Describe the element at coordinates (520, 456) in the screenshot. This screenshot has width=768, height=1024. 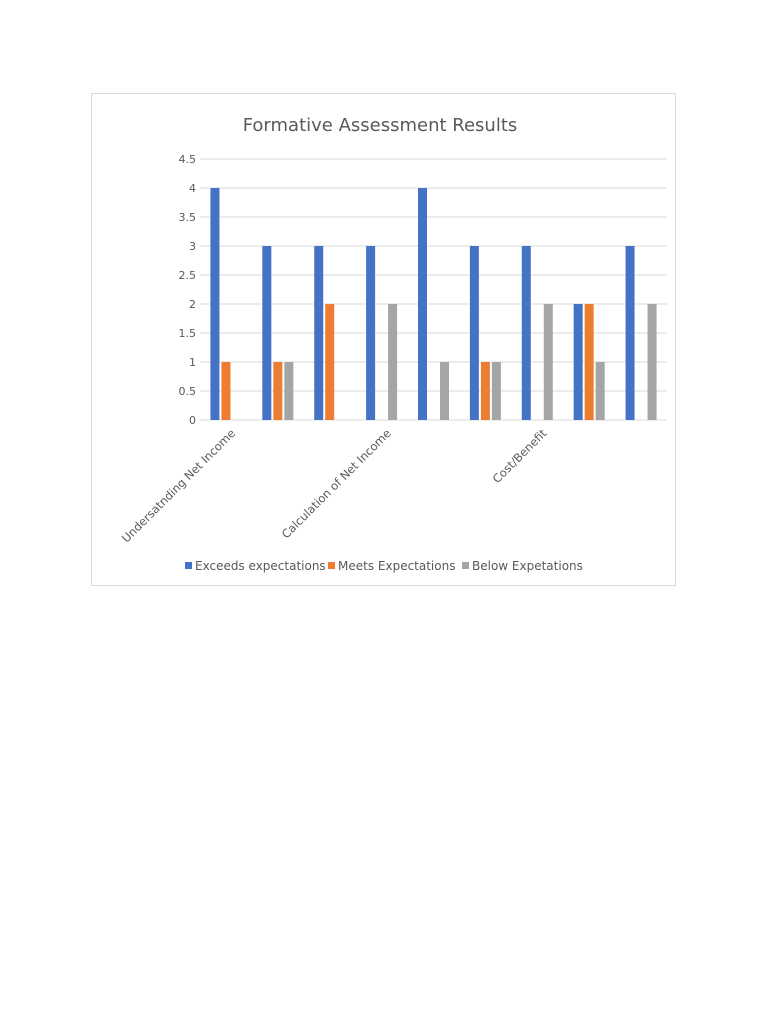
I see `x-category-label: Cost/Benefit` at that location.